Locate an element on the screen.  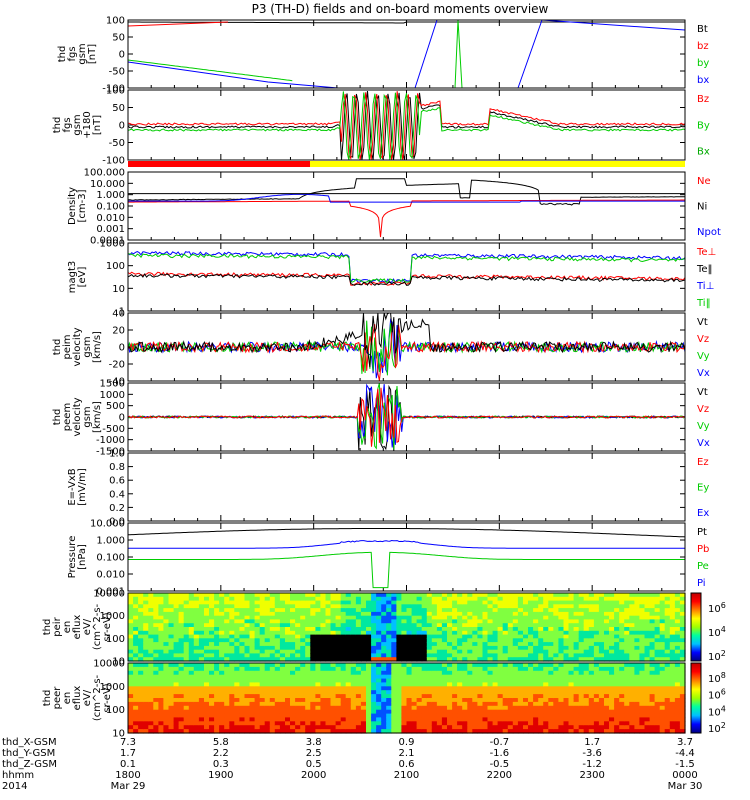
ephemeris-value: -4.4 is located at coordinates (685, 753).